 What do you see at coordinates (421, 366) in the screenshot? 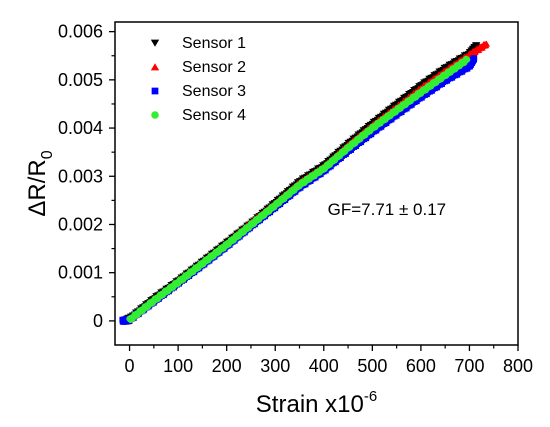
I see `x-tick-label: 600` at bounding box center [421, 366].